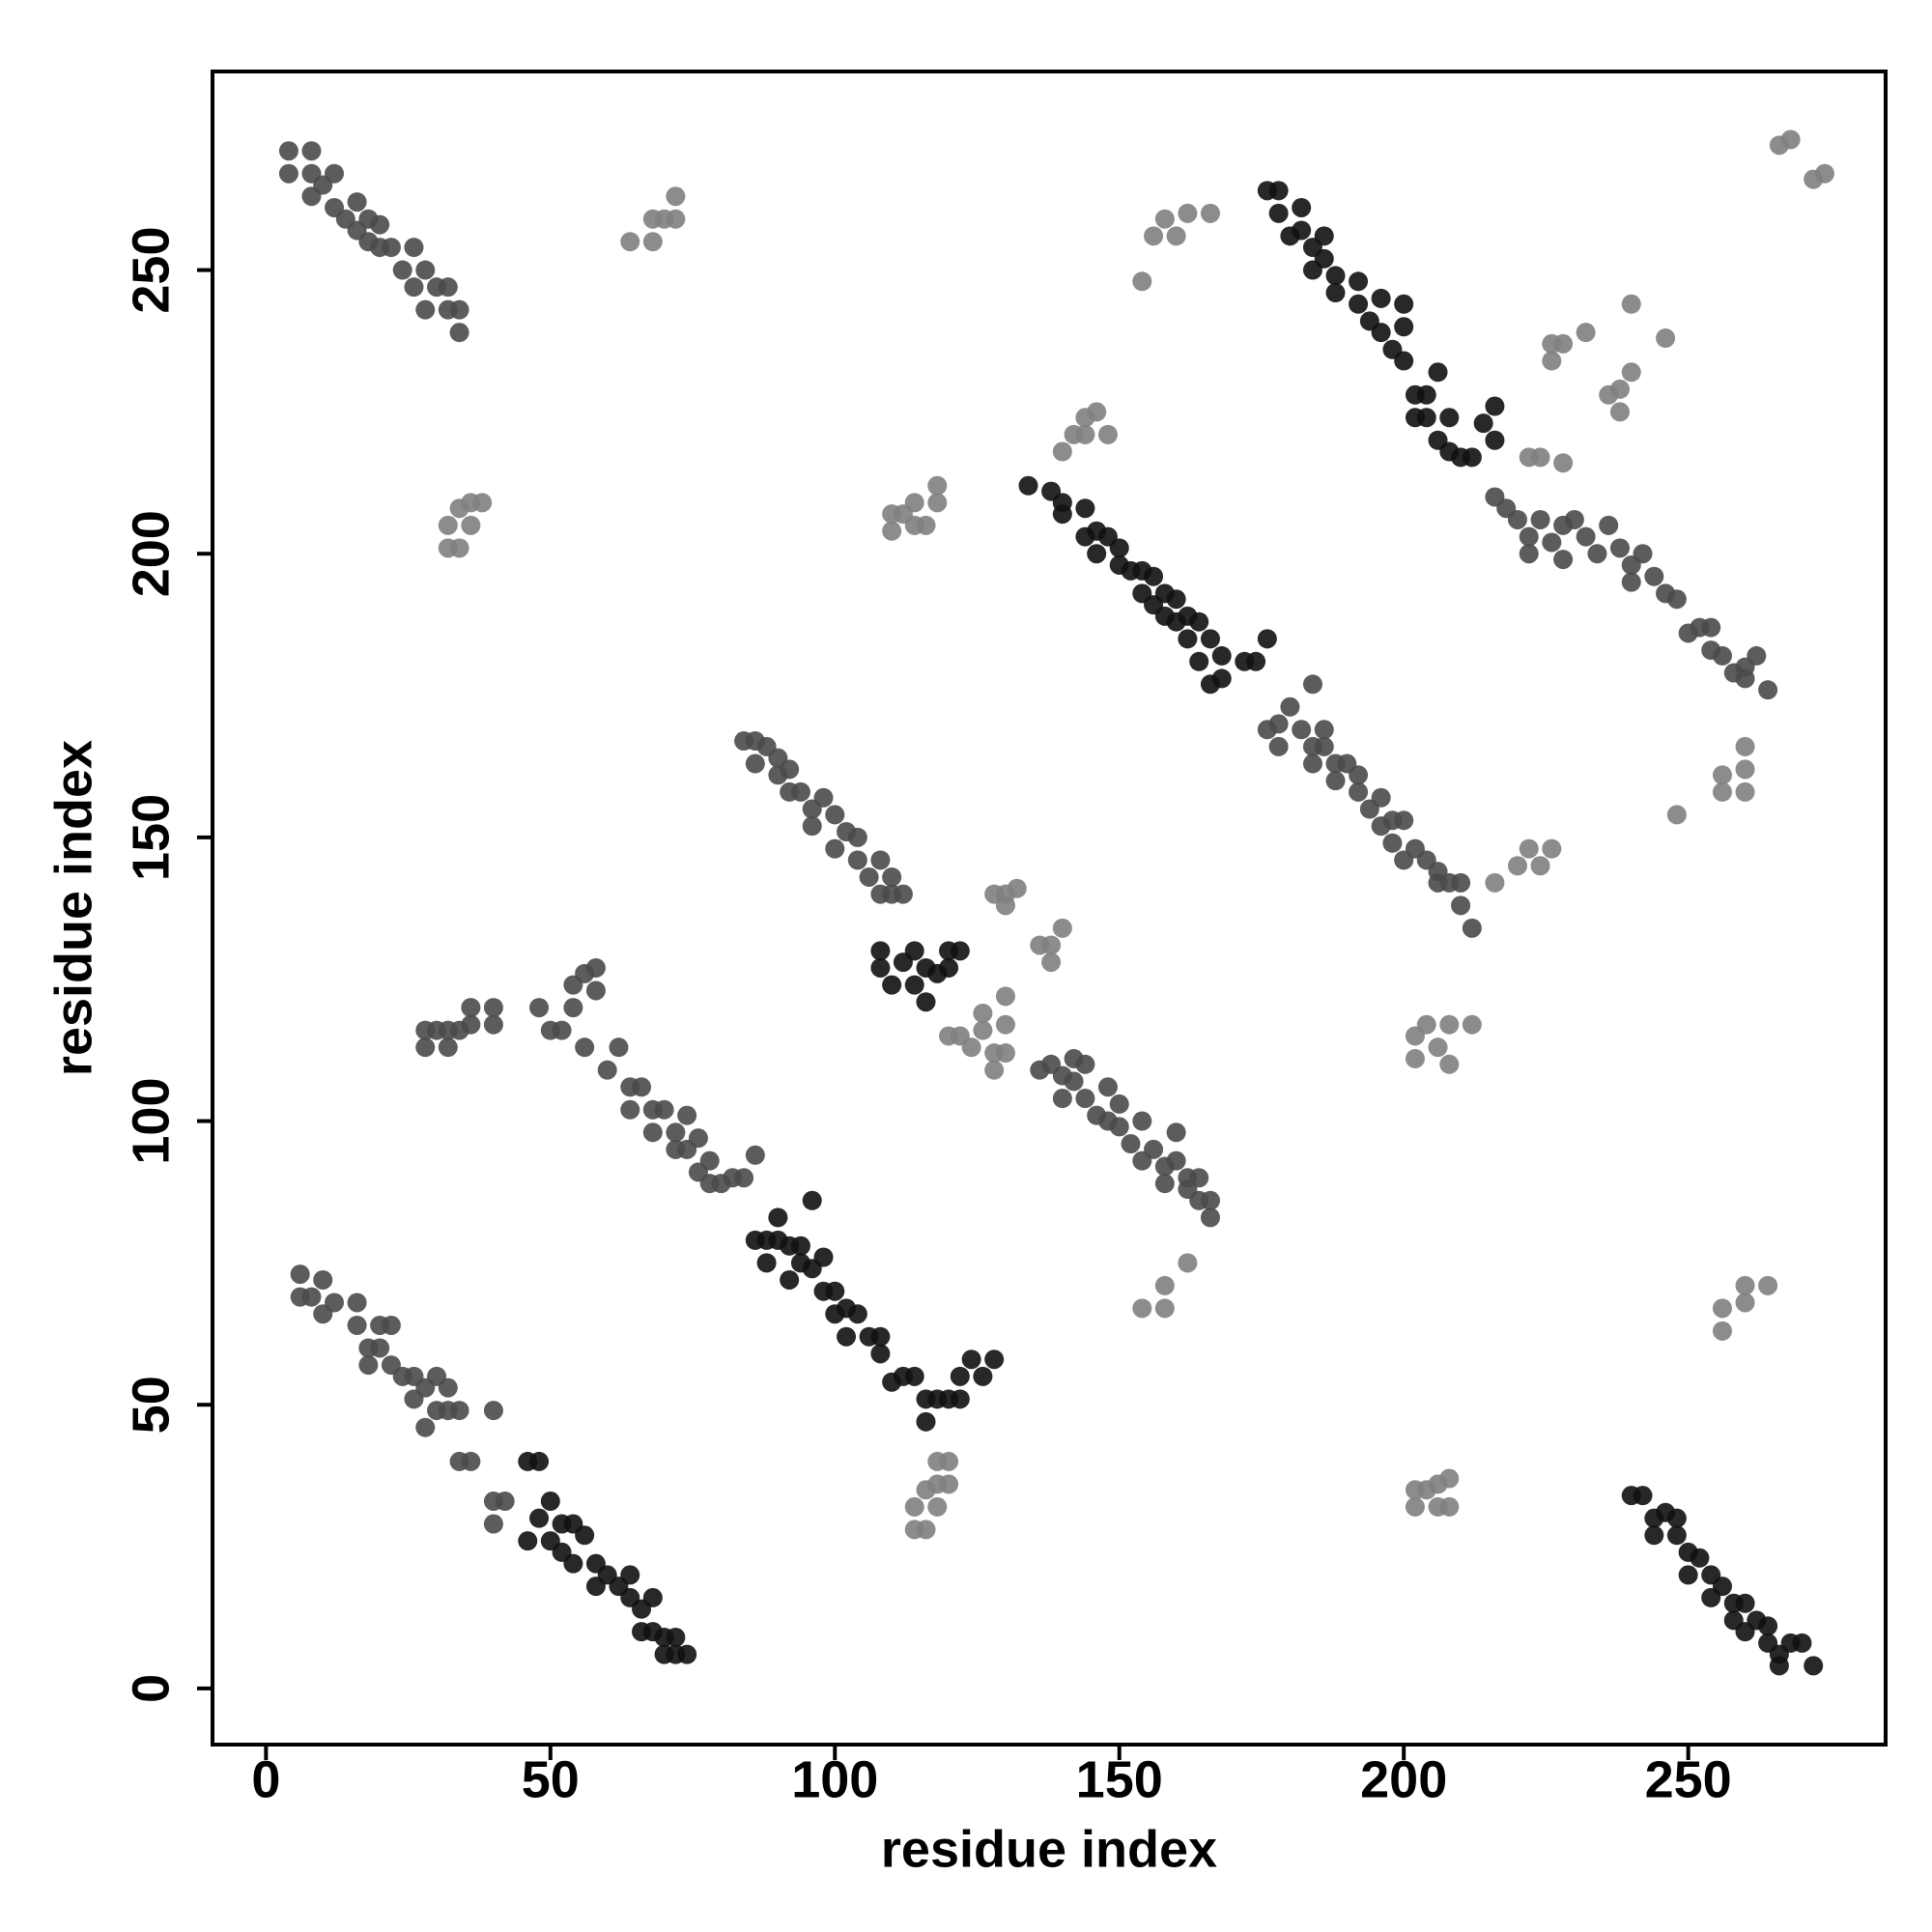  Describe the element at coordinates (265, 1779) in the screenshot. I see `x-tick-label: 0` at that location.